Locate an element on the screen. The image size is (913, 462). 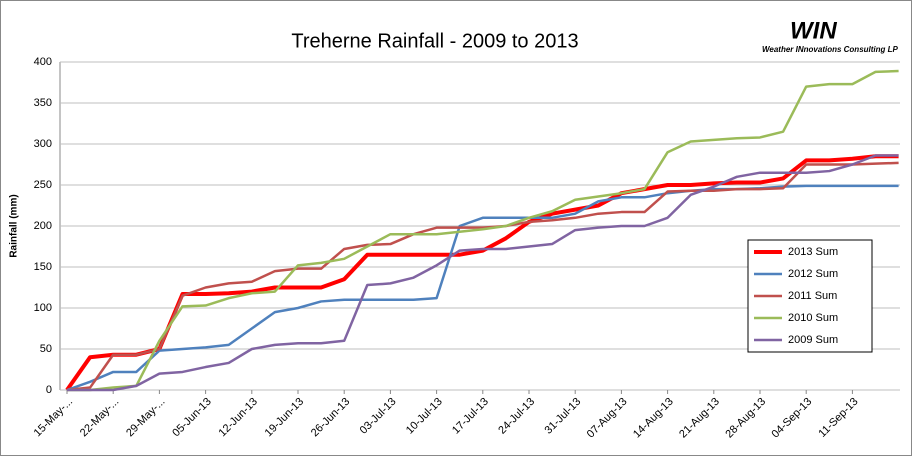
y-tick-label: 400 is located at coordinates (43, 62).